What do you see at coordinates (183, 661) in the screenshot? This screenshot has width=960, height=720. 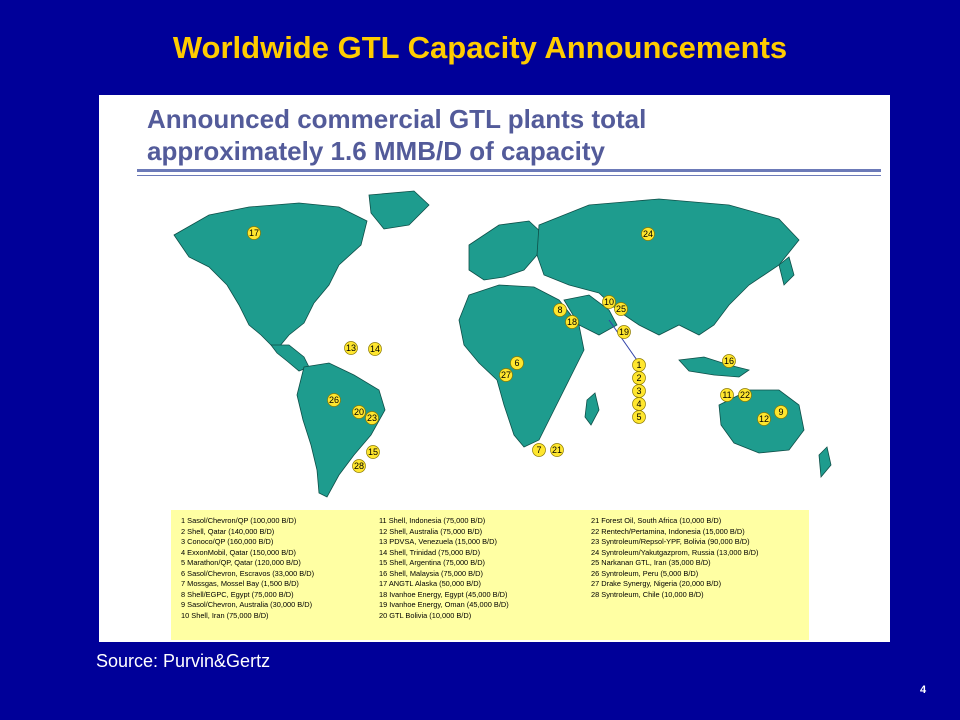 I see `source-credit: Source: Purvin&Gertz` at bounding box center [183, 661].